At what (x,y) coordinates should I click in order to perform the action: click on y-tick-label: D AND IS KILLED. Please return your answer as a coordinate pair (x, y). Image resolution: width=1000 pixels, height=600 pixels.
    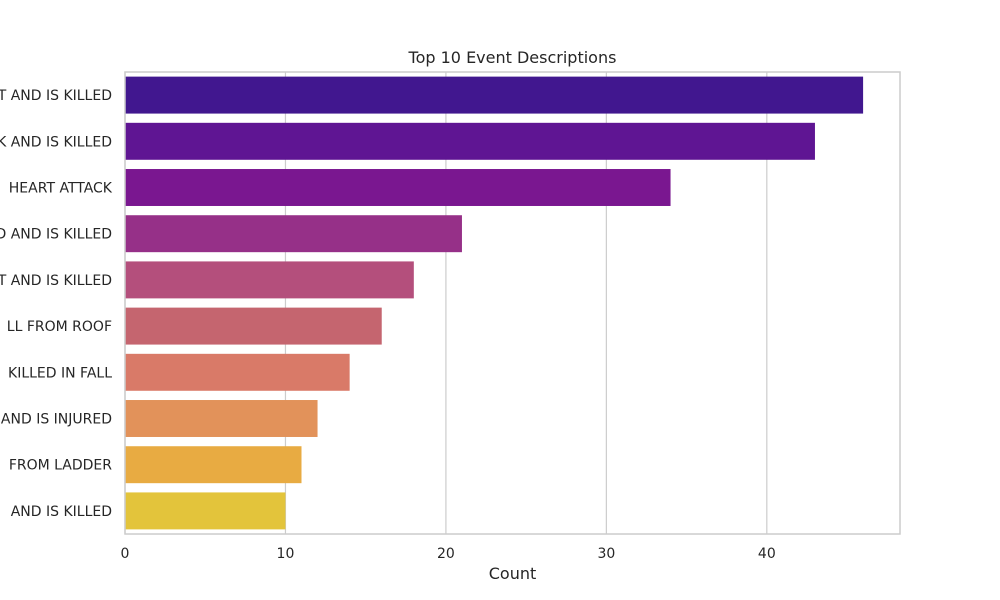
    Looking at the image, I should click on (56, 235).